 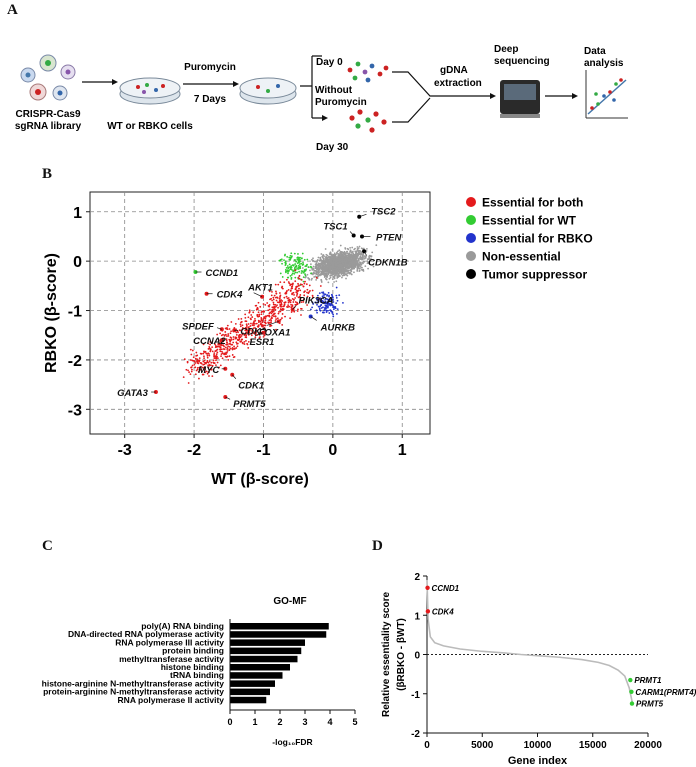 What do you see at coordinates (650, 704) in the screenshot?
I see `d-gene-label: PRMT5` at bounding box center [650, 704].